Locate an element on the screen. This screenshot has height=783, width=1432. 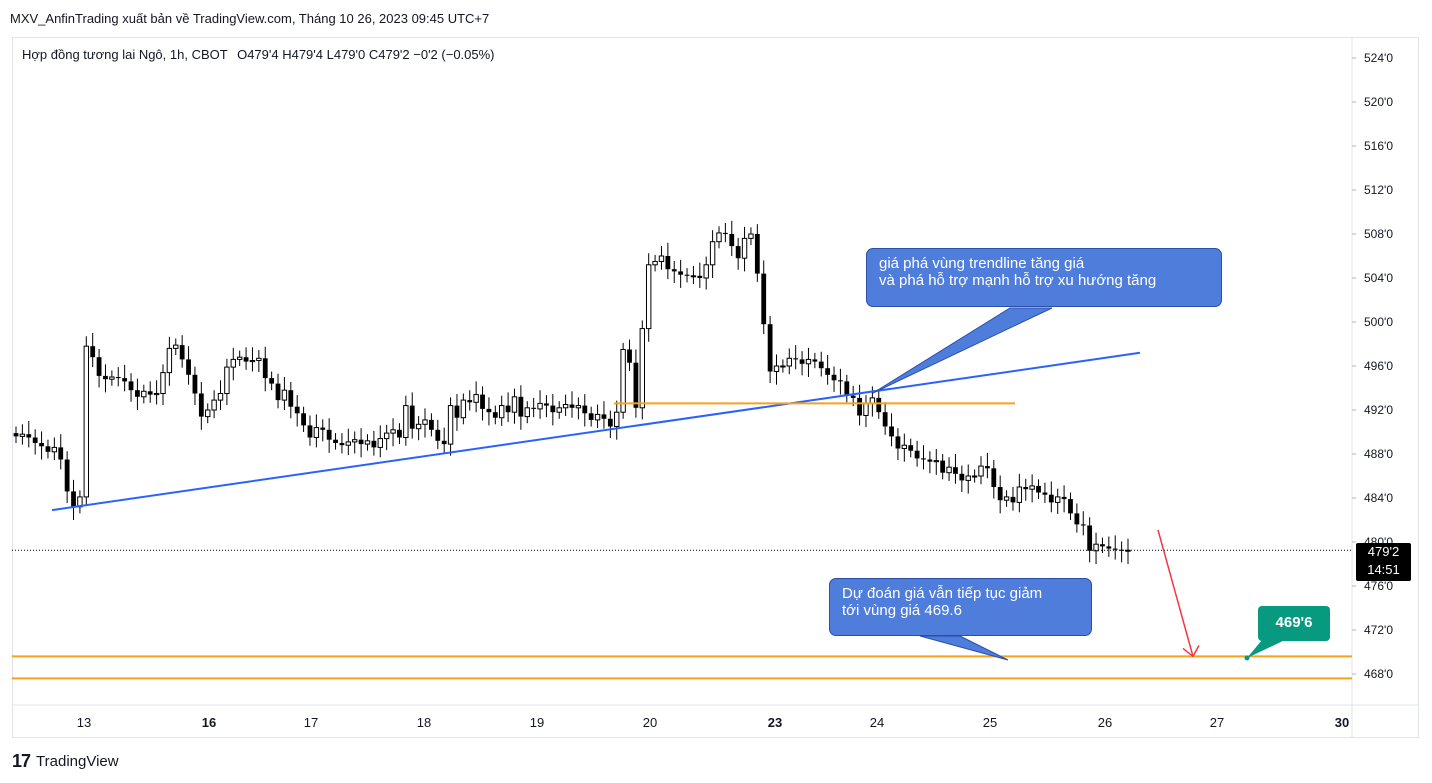
callout-trendline-line2: và phá hỗ trợ mạnh hỗ trợ xu hướng tăng is located at coordinates (1018, 280).